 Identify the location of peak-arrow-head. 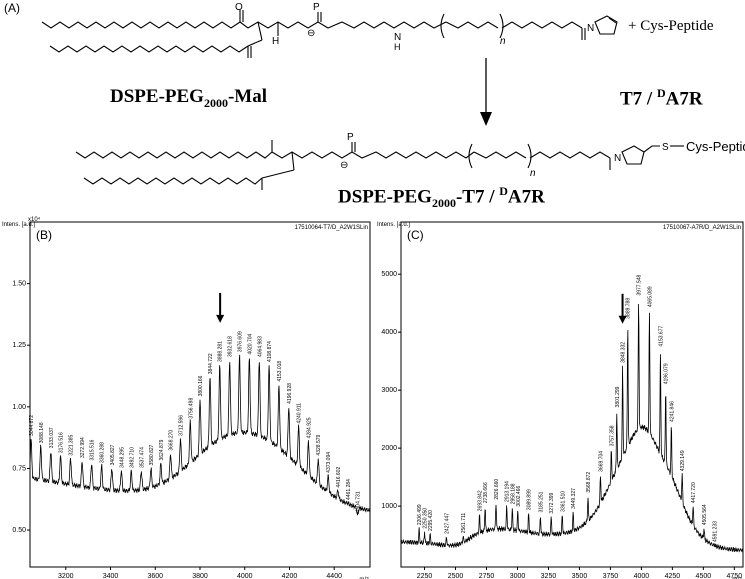
(622, 319).